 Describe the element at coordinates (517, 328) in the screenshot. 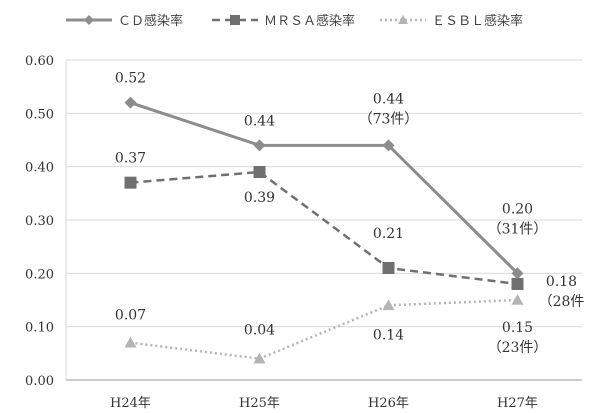

I see `data-label: 0.15` at that location.